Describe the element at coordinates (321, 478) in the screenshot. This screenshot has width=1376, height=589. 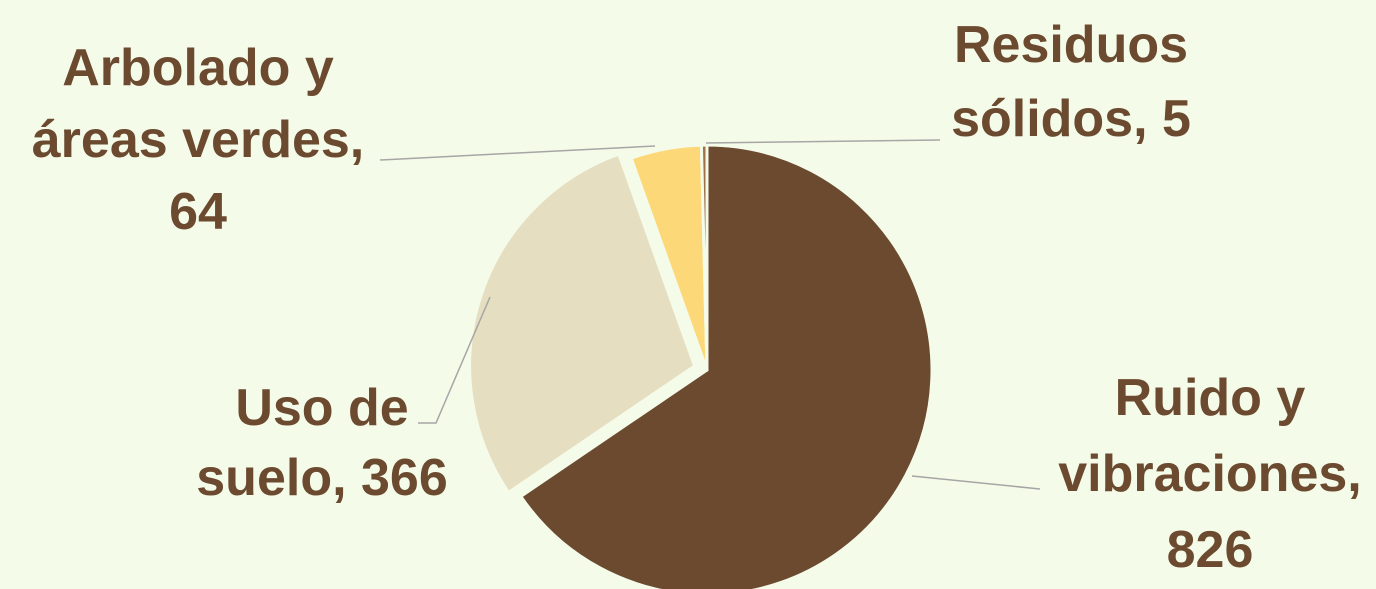
I see `data-label-line: suelo, 366` at that location.